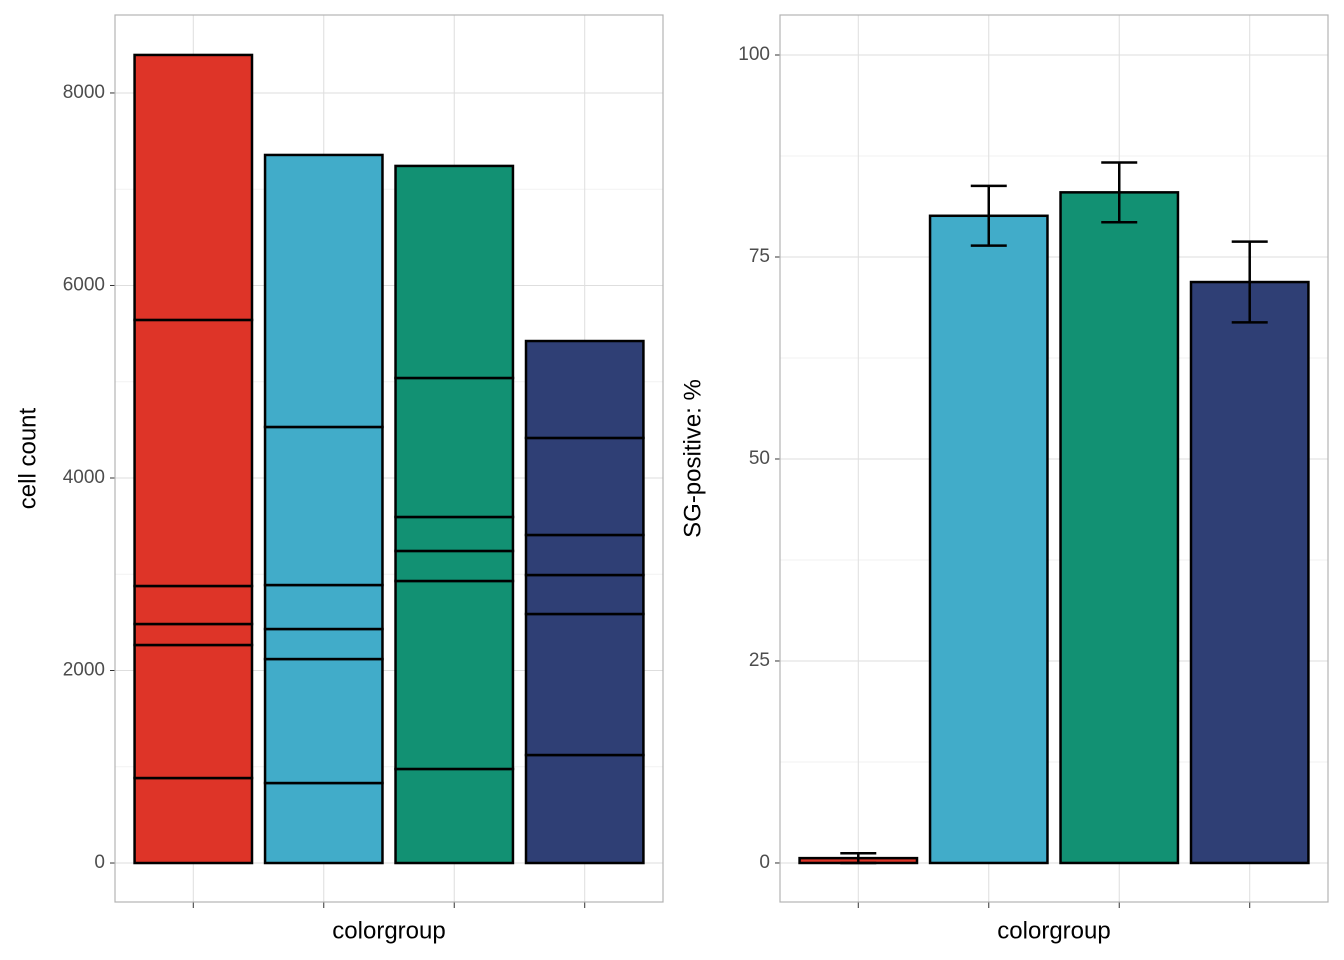 Image resolution: width=1344 pixels, height=960 pixels. I want to click on y-tick-label: 2000, so click(84, 670).